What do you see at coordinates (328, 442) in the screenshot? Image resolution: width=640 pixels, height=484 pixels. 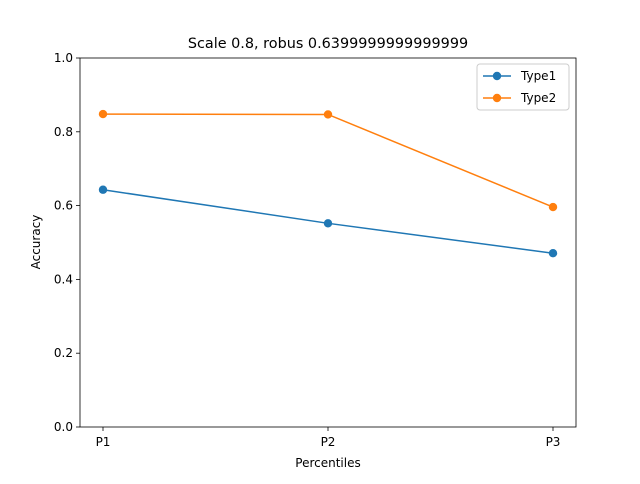 I see `x-tick-label: P2` at bounding box center [328, 442].